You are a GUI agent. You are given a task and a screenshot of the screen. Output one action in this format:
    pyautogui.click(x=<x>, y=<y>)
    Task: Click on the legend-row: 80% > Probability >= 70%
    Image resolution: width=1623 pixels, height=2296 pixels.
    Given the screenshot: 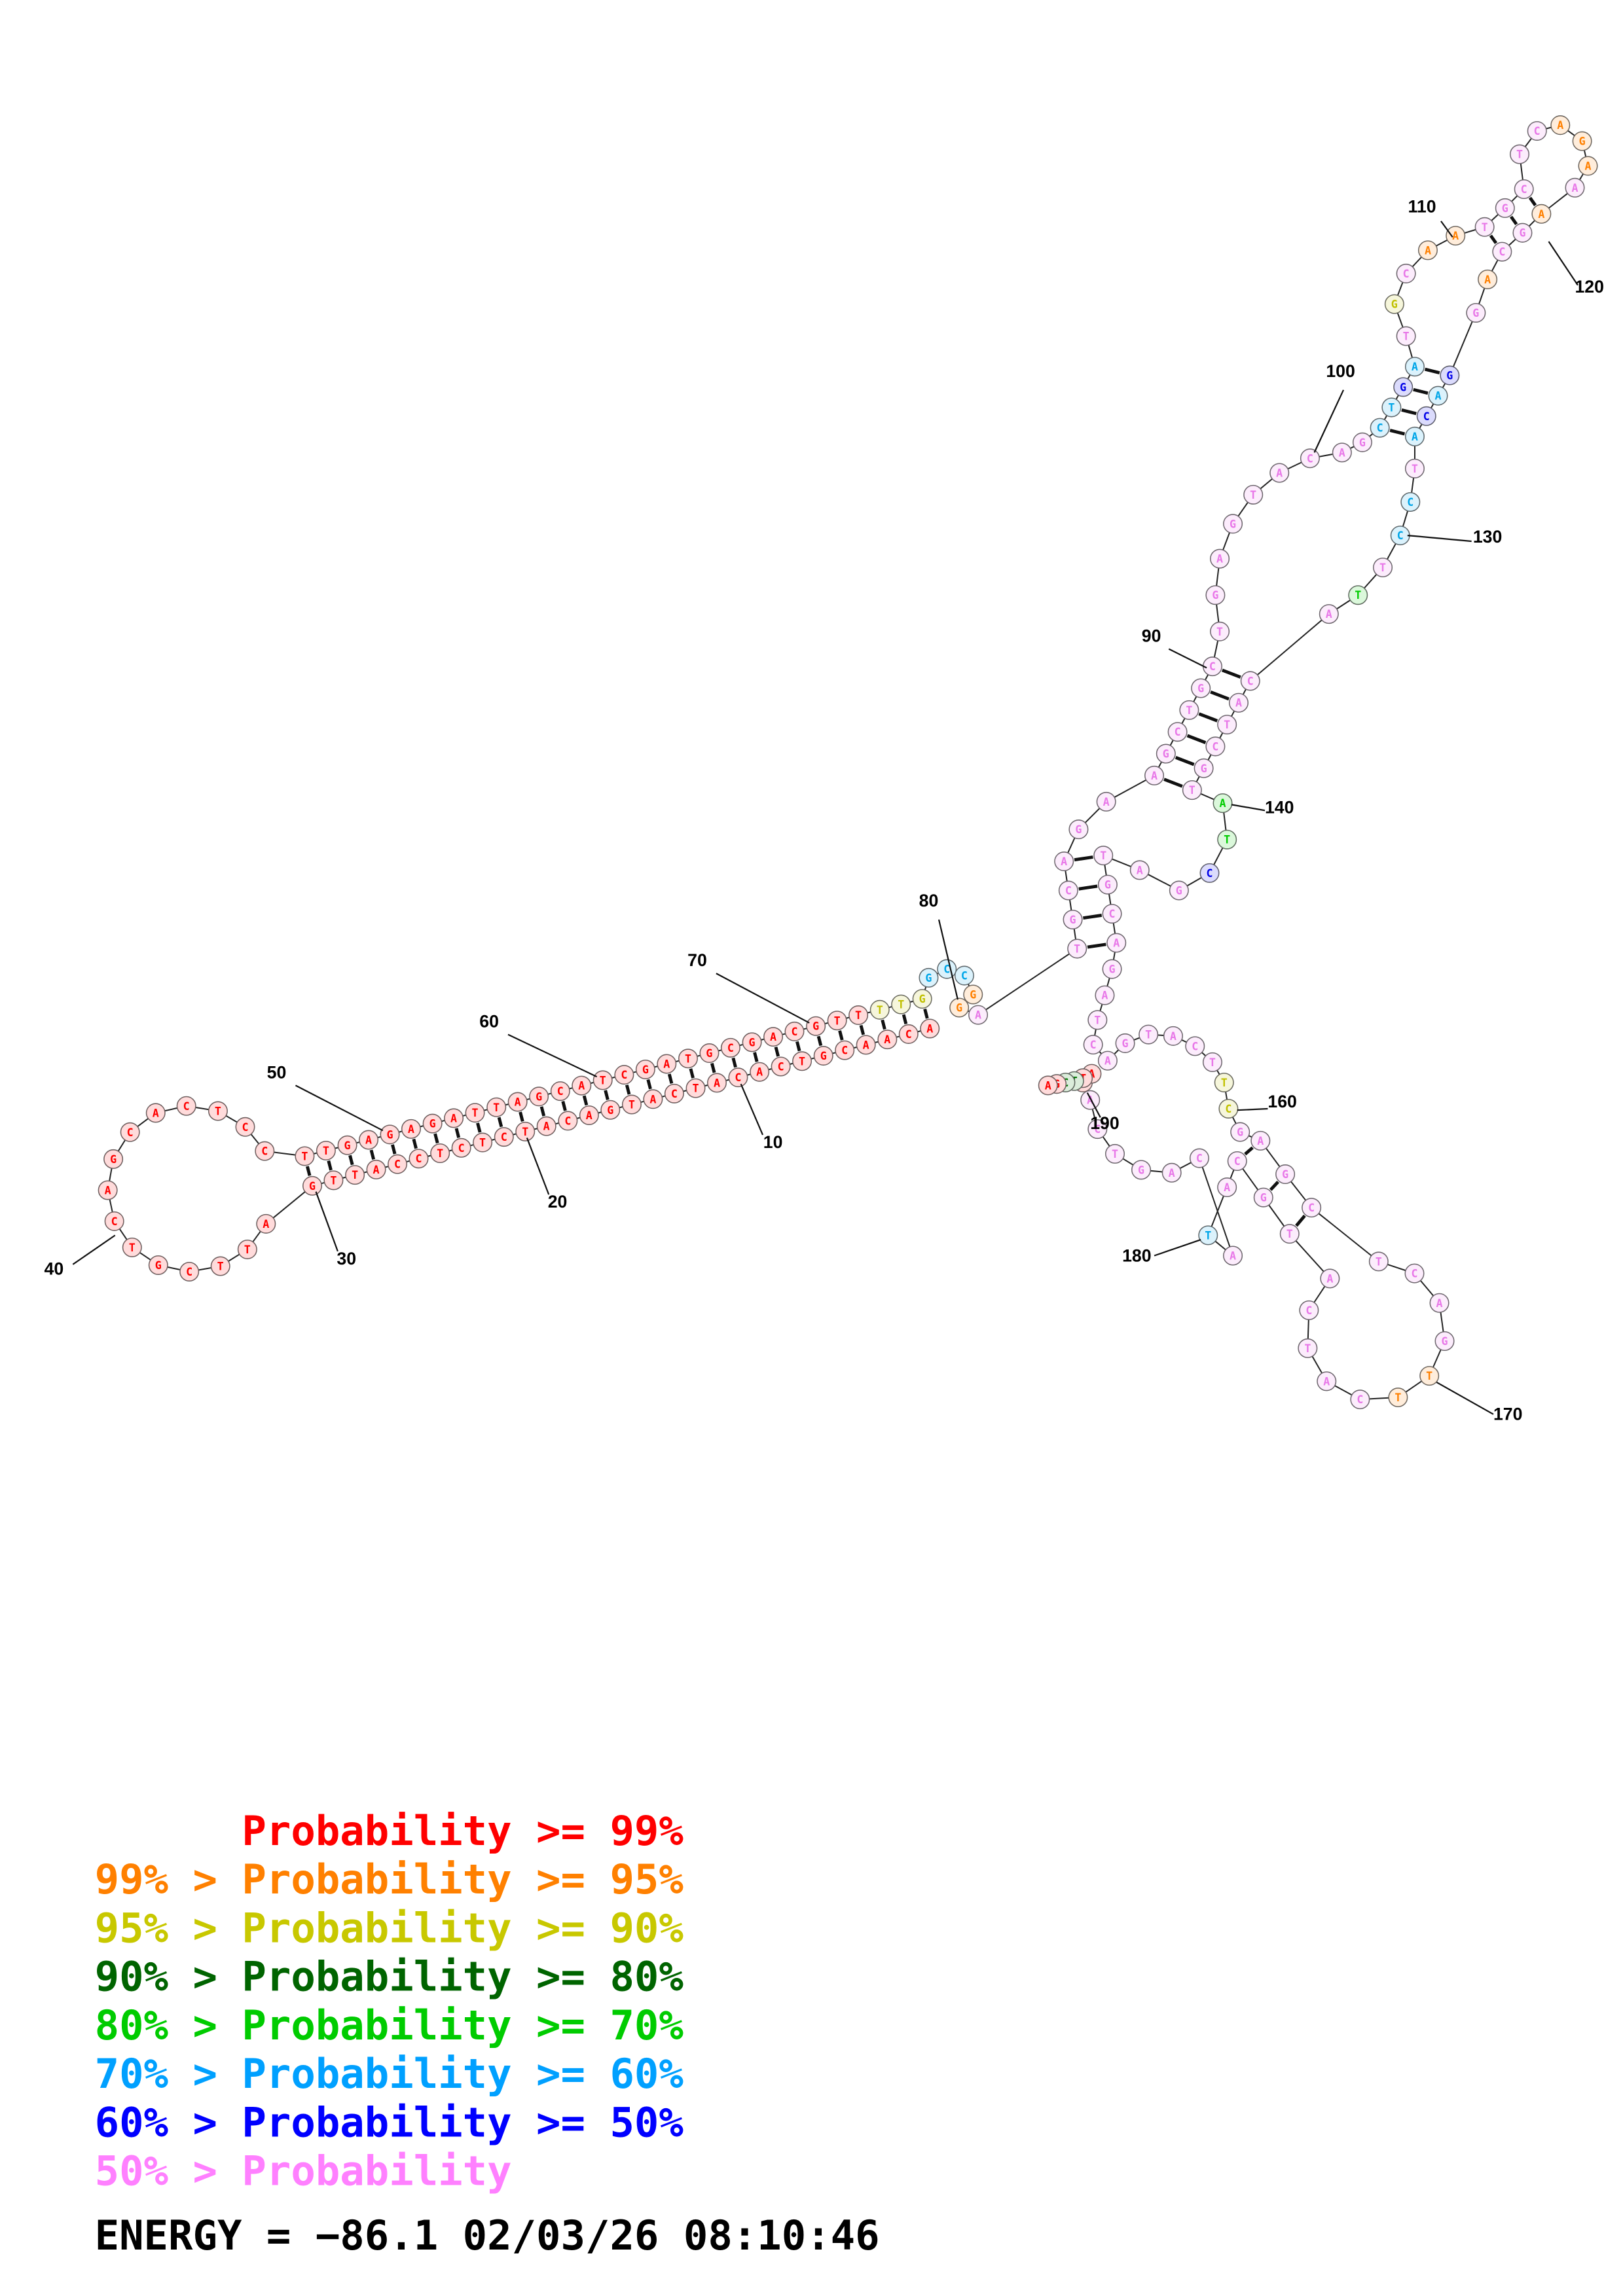 What is the action you would take?
    pyautogui.click(x=389, y=2025)
    